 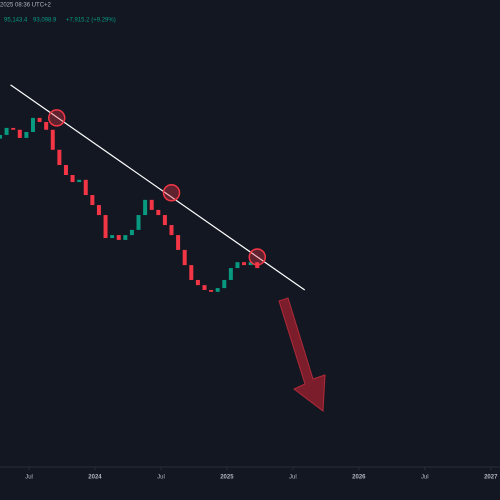 I want to click on x-tick-label: 2025, so click(x=227, y=478).